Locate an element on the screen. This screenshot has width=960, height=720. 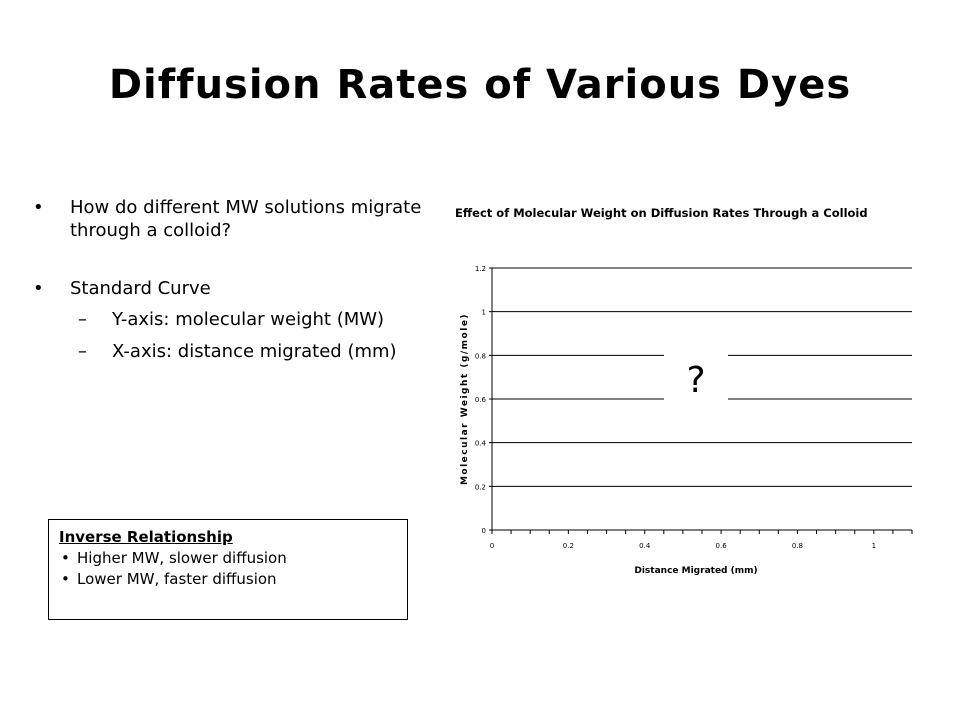
x-tick-label: 0.8 is located at coordinates (797, 546).